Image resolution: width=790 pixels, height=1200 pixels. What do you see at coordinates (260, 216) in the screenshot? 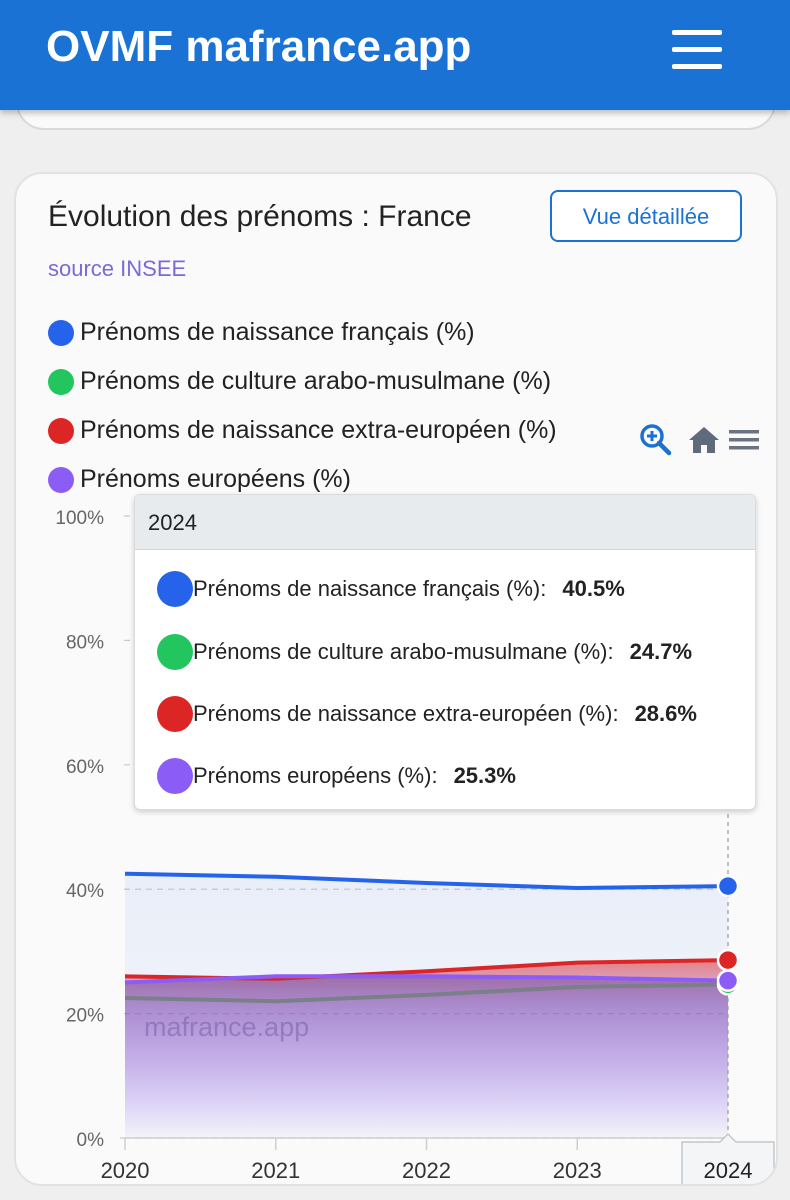
I see `chart-title: Évolution des prénoms : France` at bounding box center [260, 216].